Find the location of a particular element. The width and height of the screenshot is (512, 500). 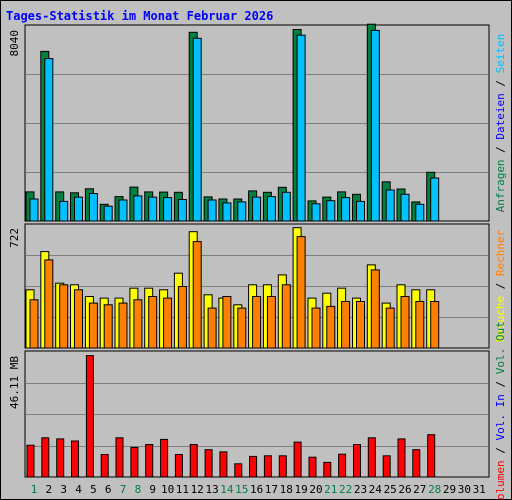

legend-item: Rechner is located at coordinates (500, 252).